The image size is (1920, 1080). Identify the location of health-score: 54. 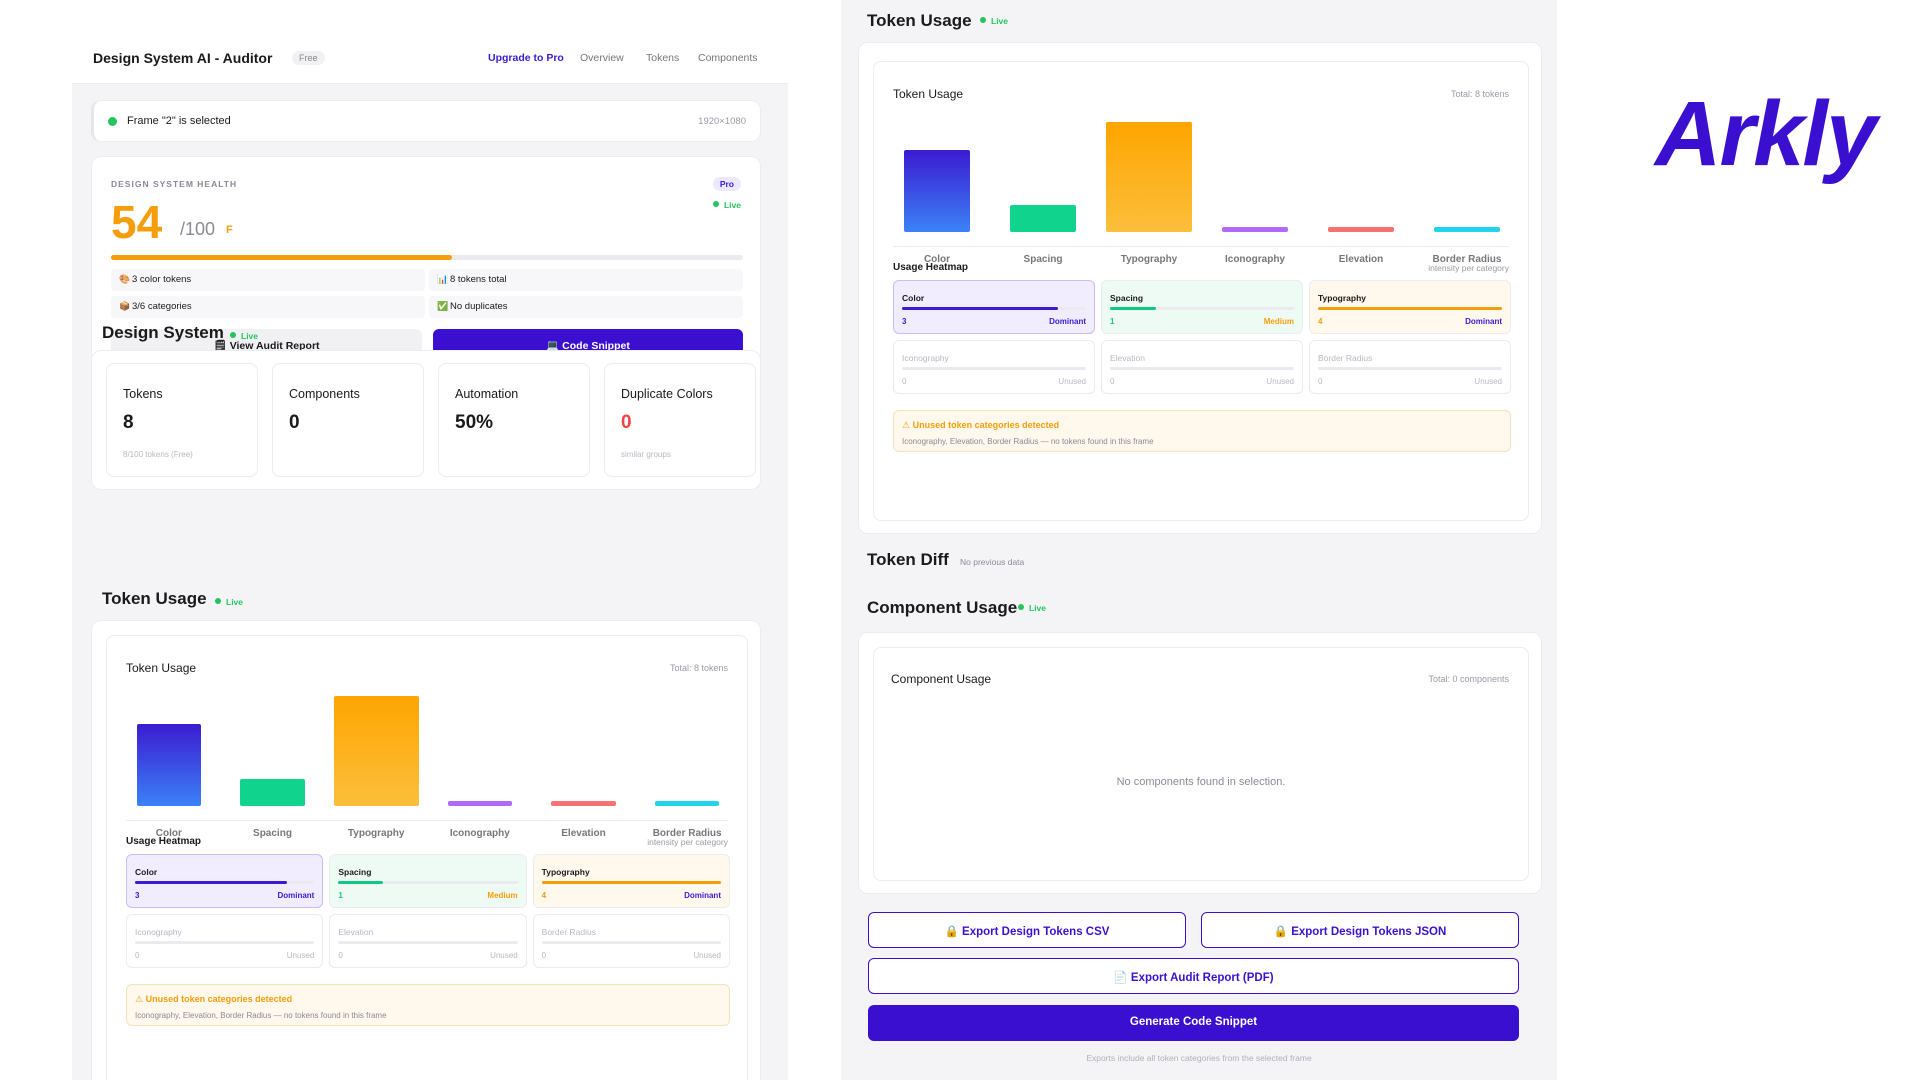
(137, 222).